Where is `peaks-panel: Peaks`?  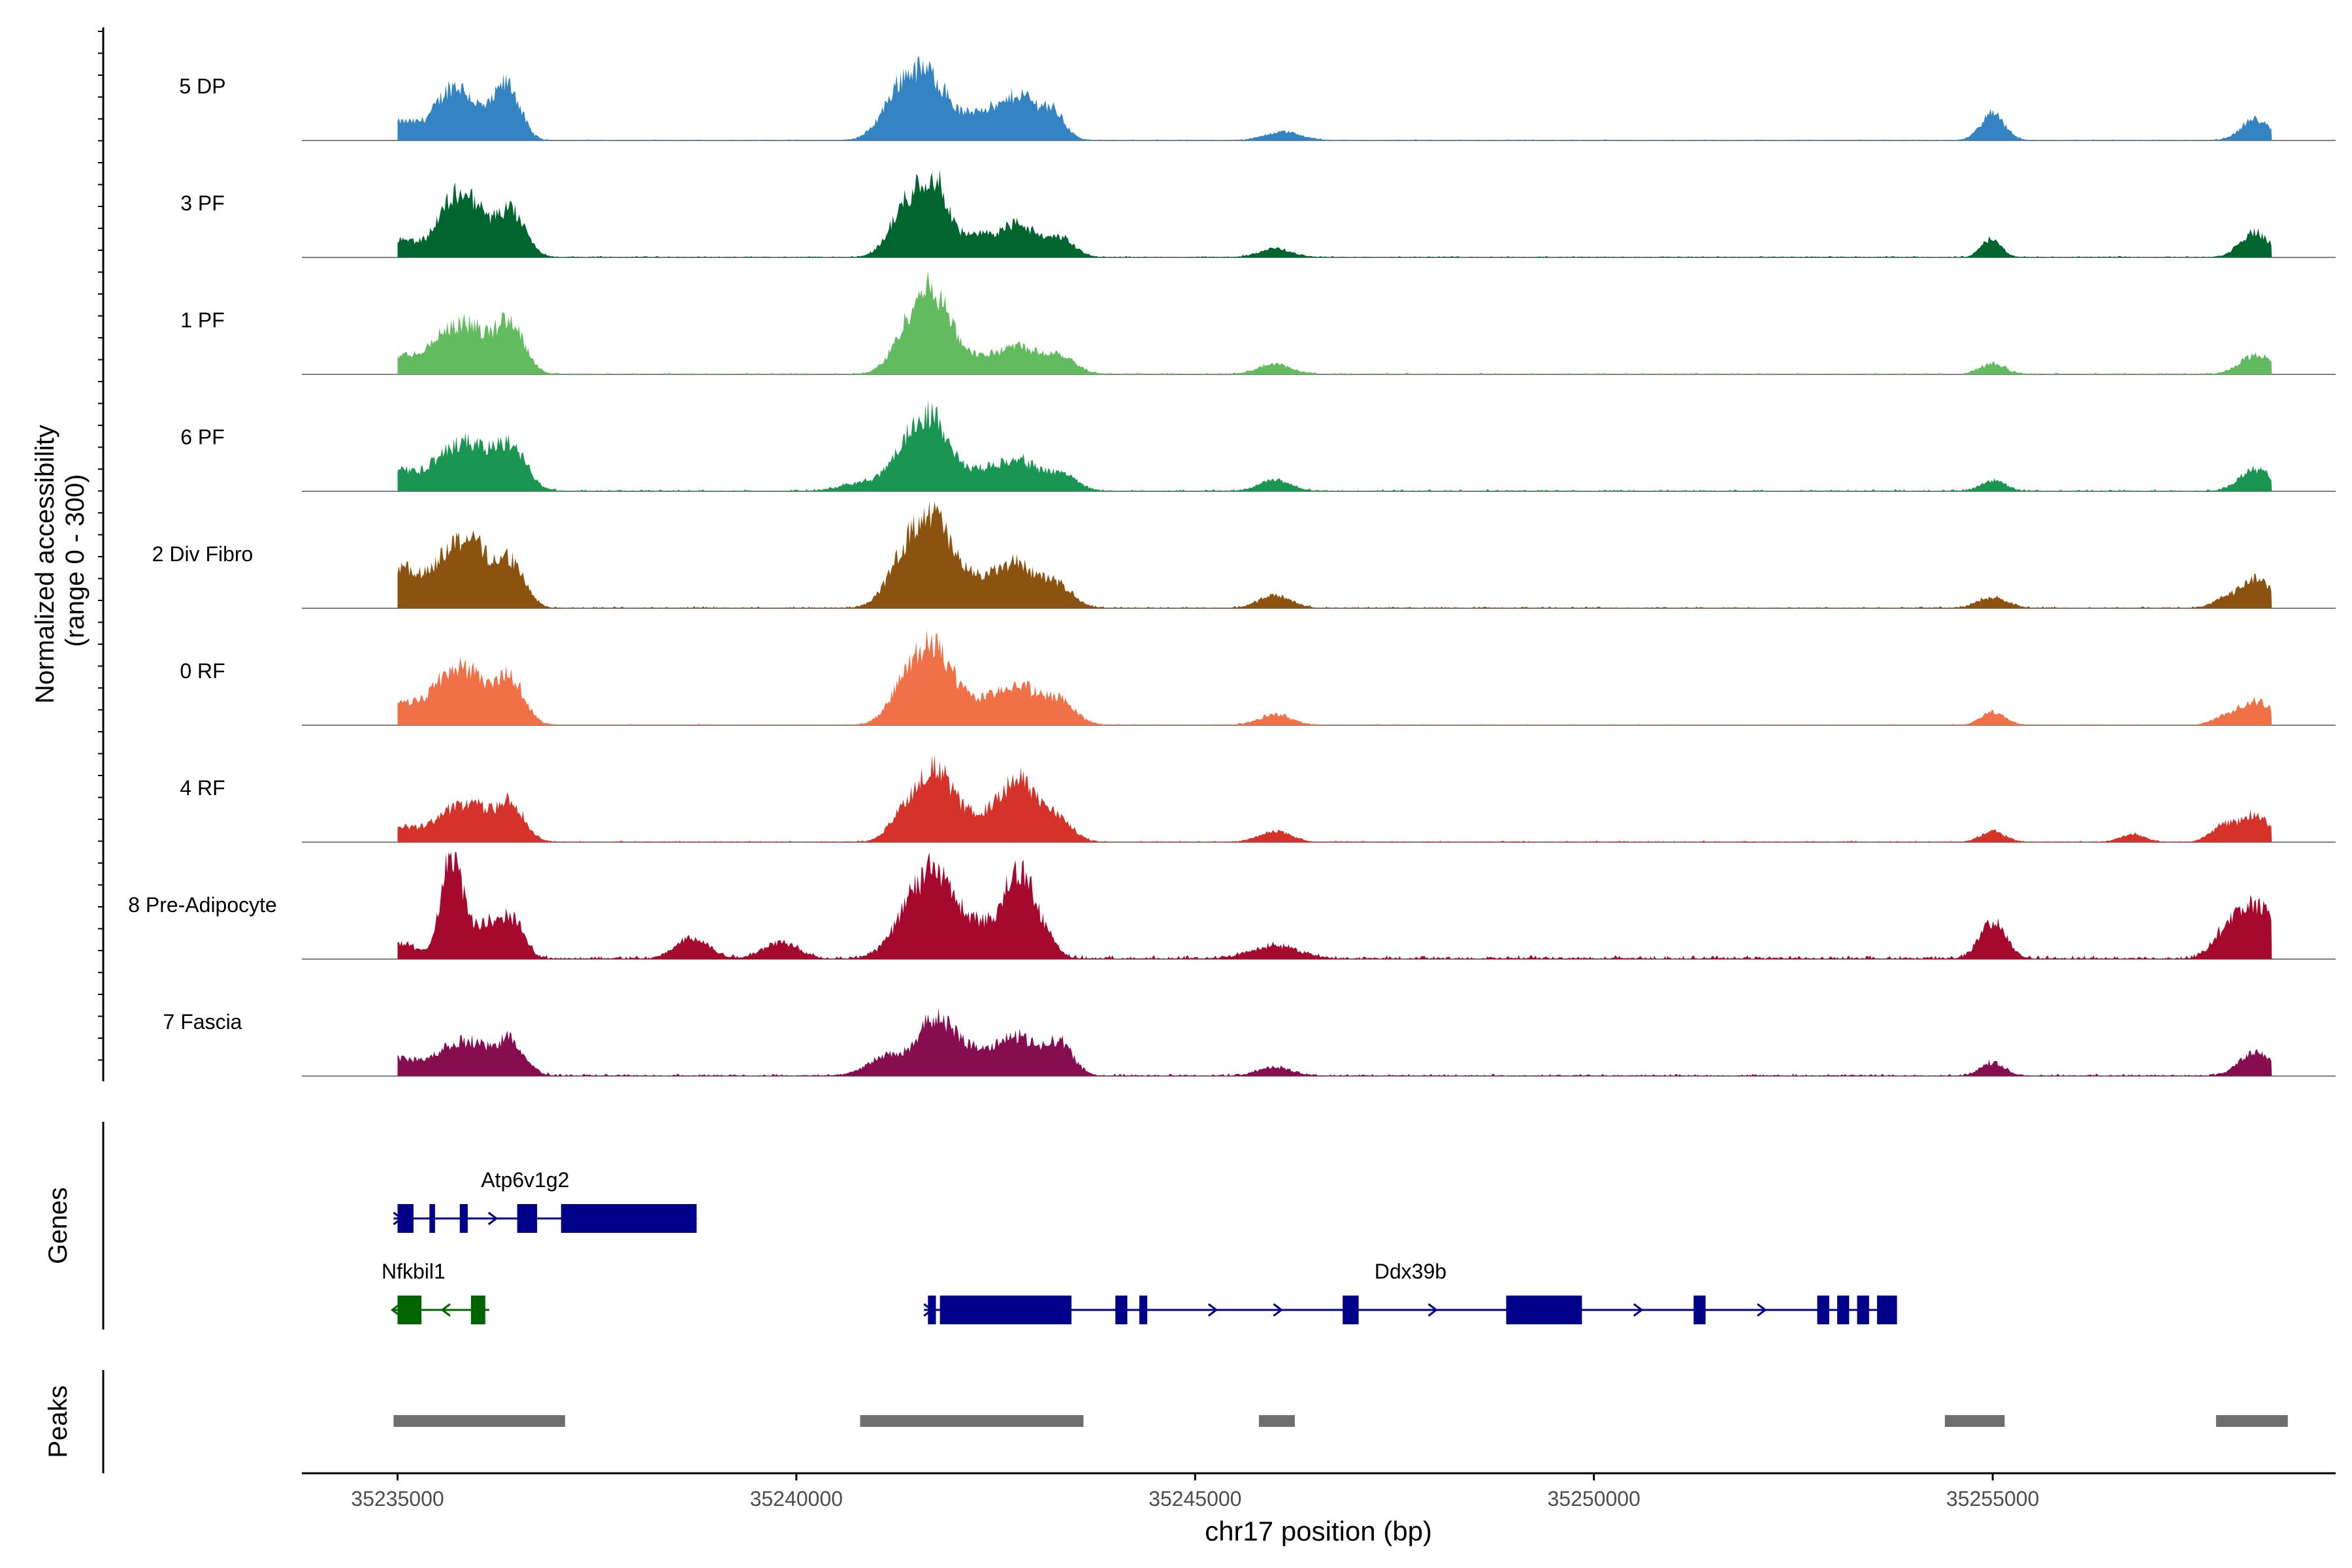
peaks-panel: Peaks is located at coordinates (1166, 1421).